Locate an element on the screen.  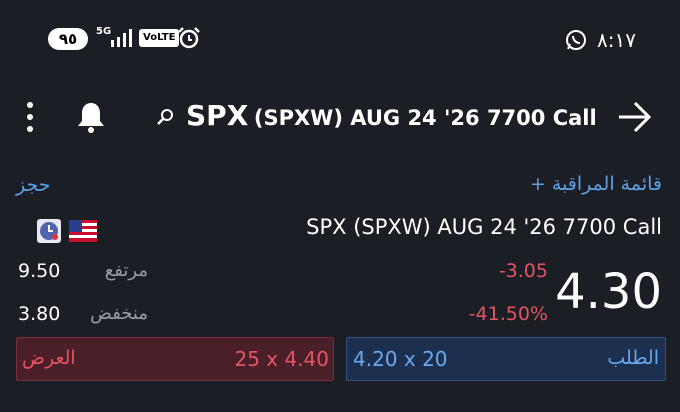
price: 4.30 is located at coordinates (608, 292).